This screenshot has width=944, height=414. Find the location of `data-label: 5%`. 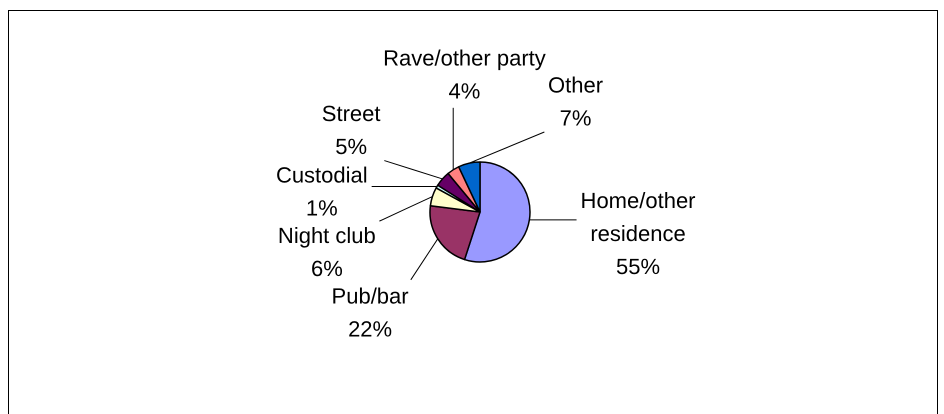

data-label: 5% is located at coordinates (351, 147).